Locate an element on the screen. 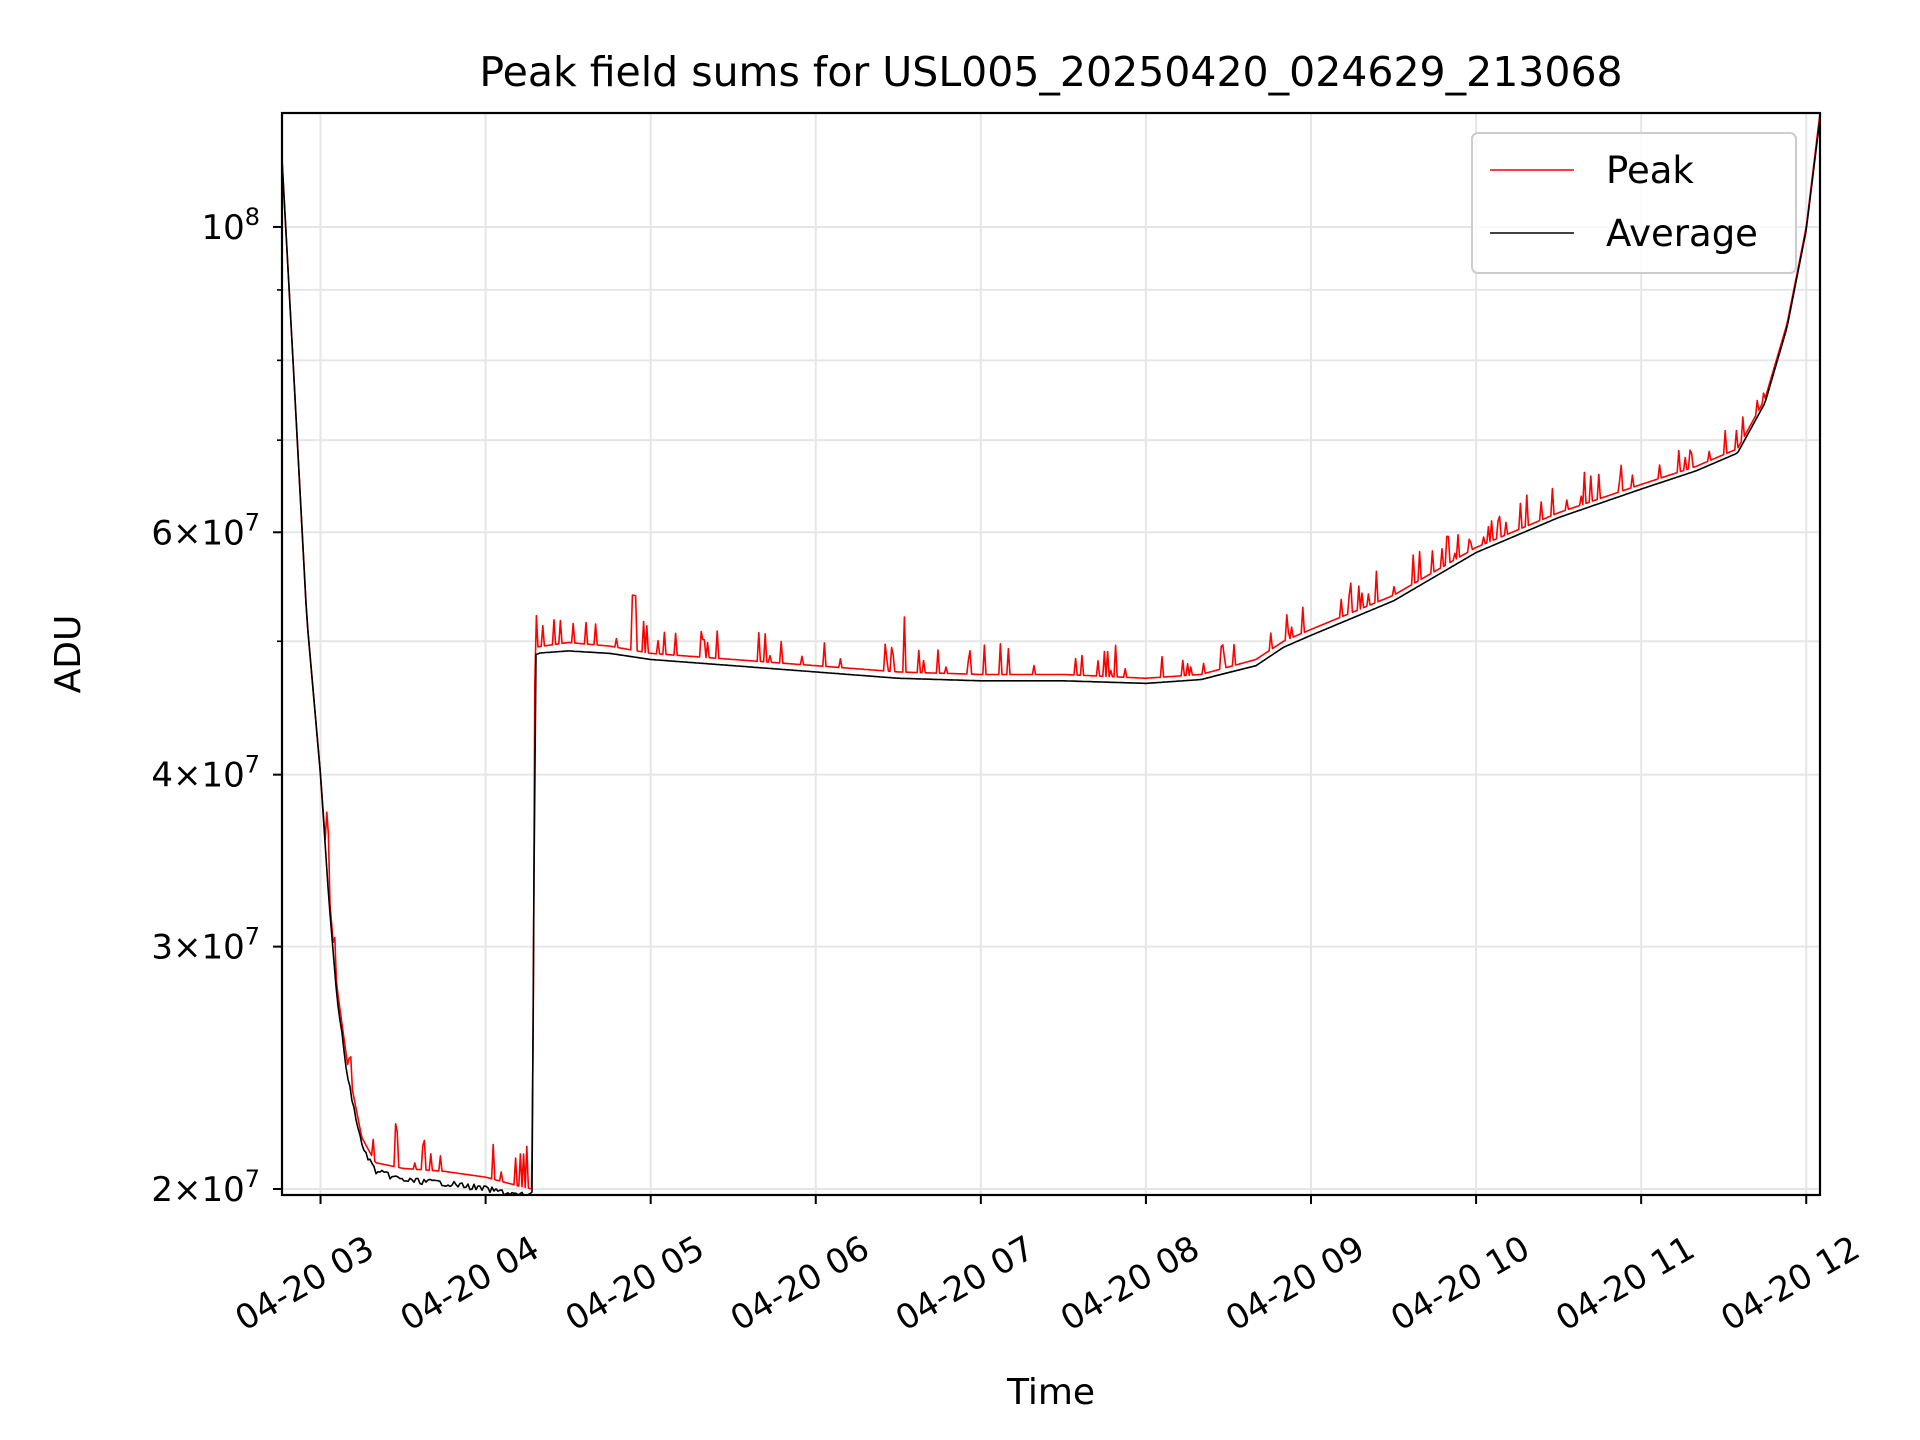 This screenshot has width=1920, height=1440. legend-label-peak: Peak is located at coordinates (1650, 170).